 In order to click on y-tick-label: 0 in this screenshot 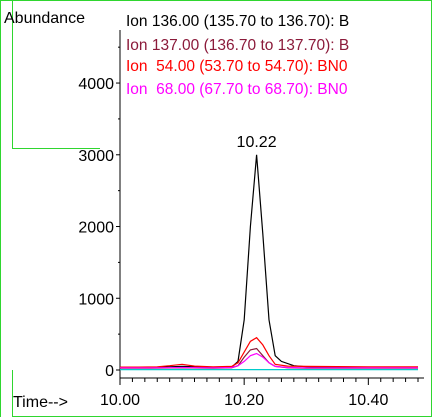, I will do `click(109, 371)`.